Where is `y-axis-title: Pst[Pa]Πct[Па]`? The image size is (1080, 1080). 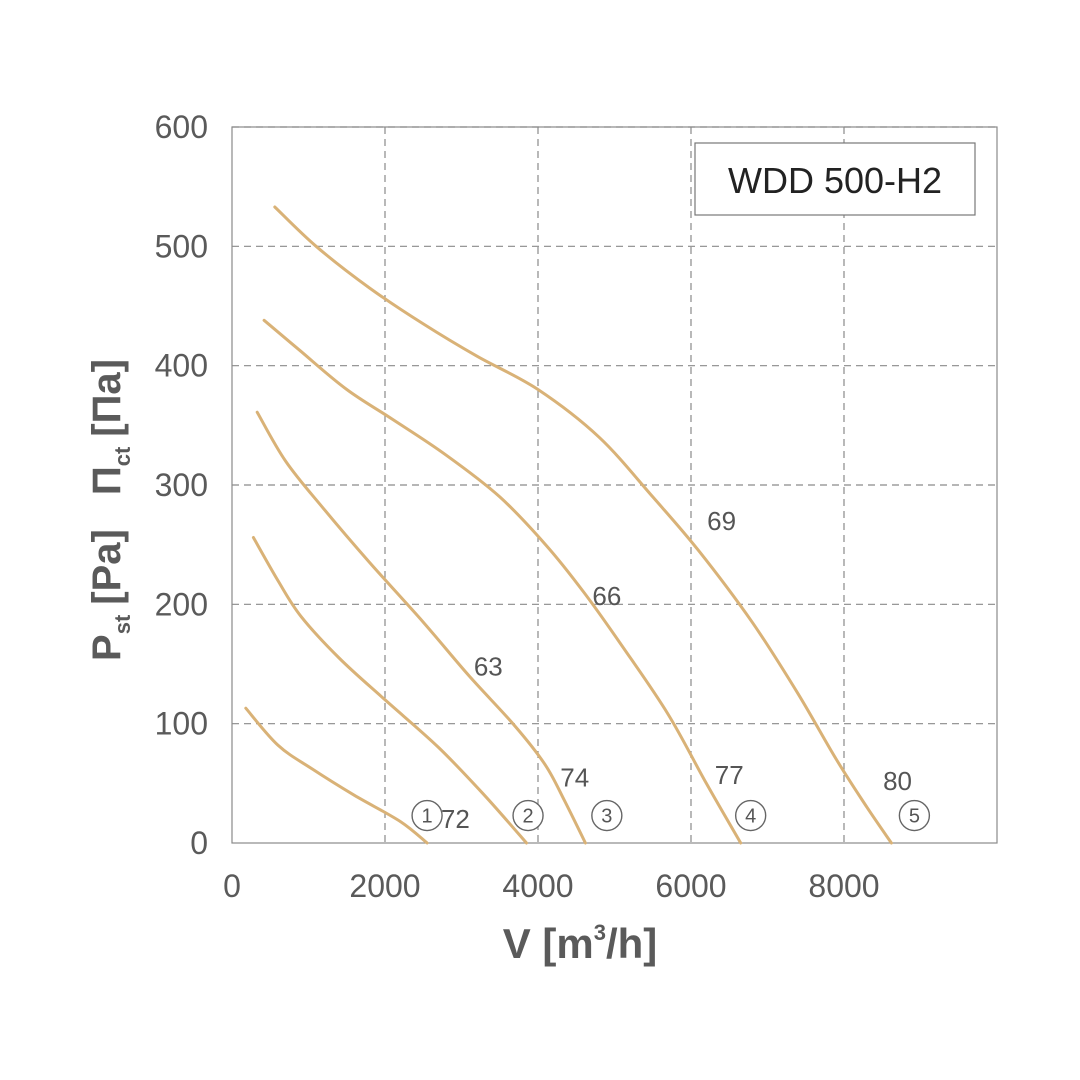 y-axis-title: Pst[Pa]Πct[Па] is located at coordinates (110, 510).